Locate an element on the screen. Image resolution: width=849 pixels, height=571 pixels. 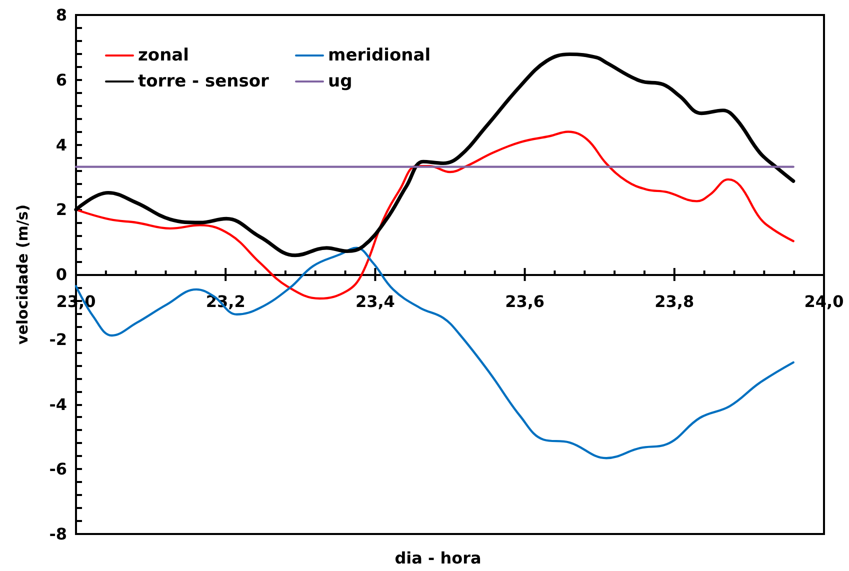
x-tick-label: 23,4 is located at coordinates (375, 301).